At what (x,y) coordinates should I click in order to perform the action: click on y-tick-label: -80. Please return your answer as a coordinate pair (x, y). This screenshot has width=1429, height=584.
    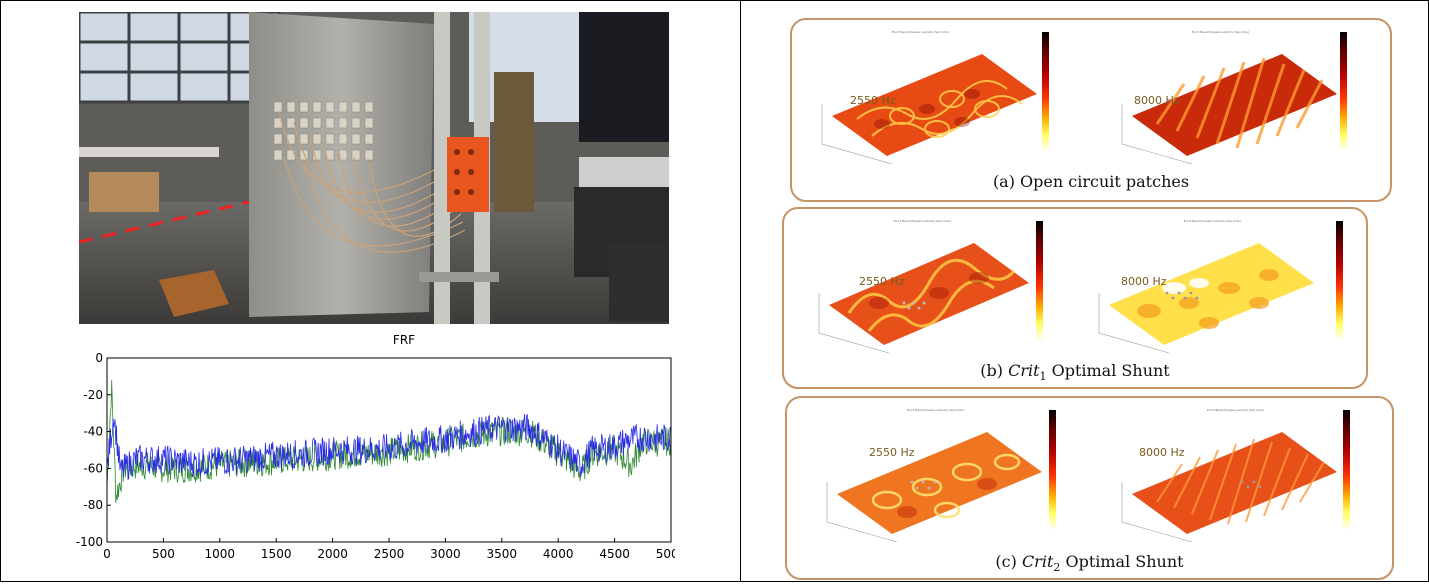
    Looking at the image, I should click on (93, 505).